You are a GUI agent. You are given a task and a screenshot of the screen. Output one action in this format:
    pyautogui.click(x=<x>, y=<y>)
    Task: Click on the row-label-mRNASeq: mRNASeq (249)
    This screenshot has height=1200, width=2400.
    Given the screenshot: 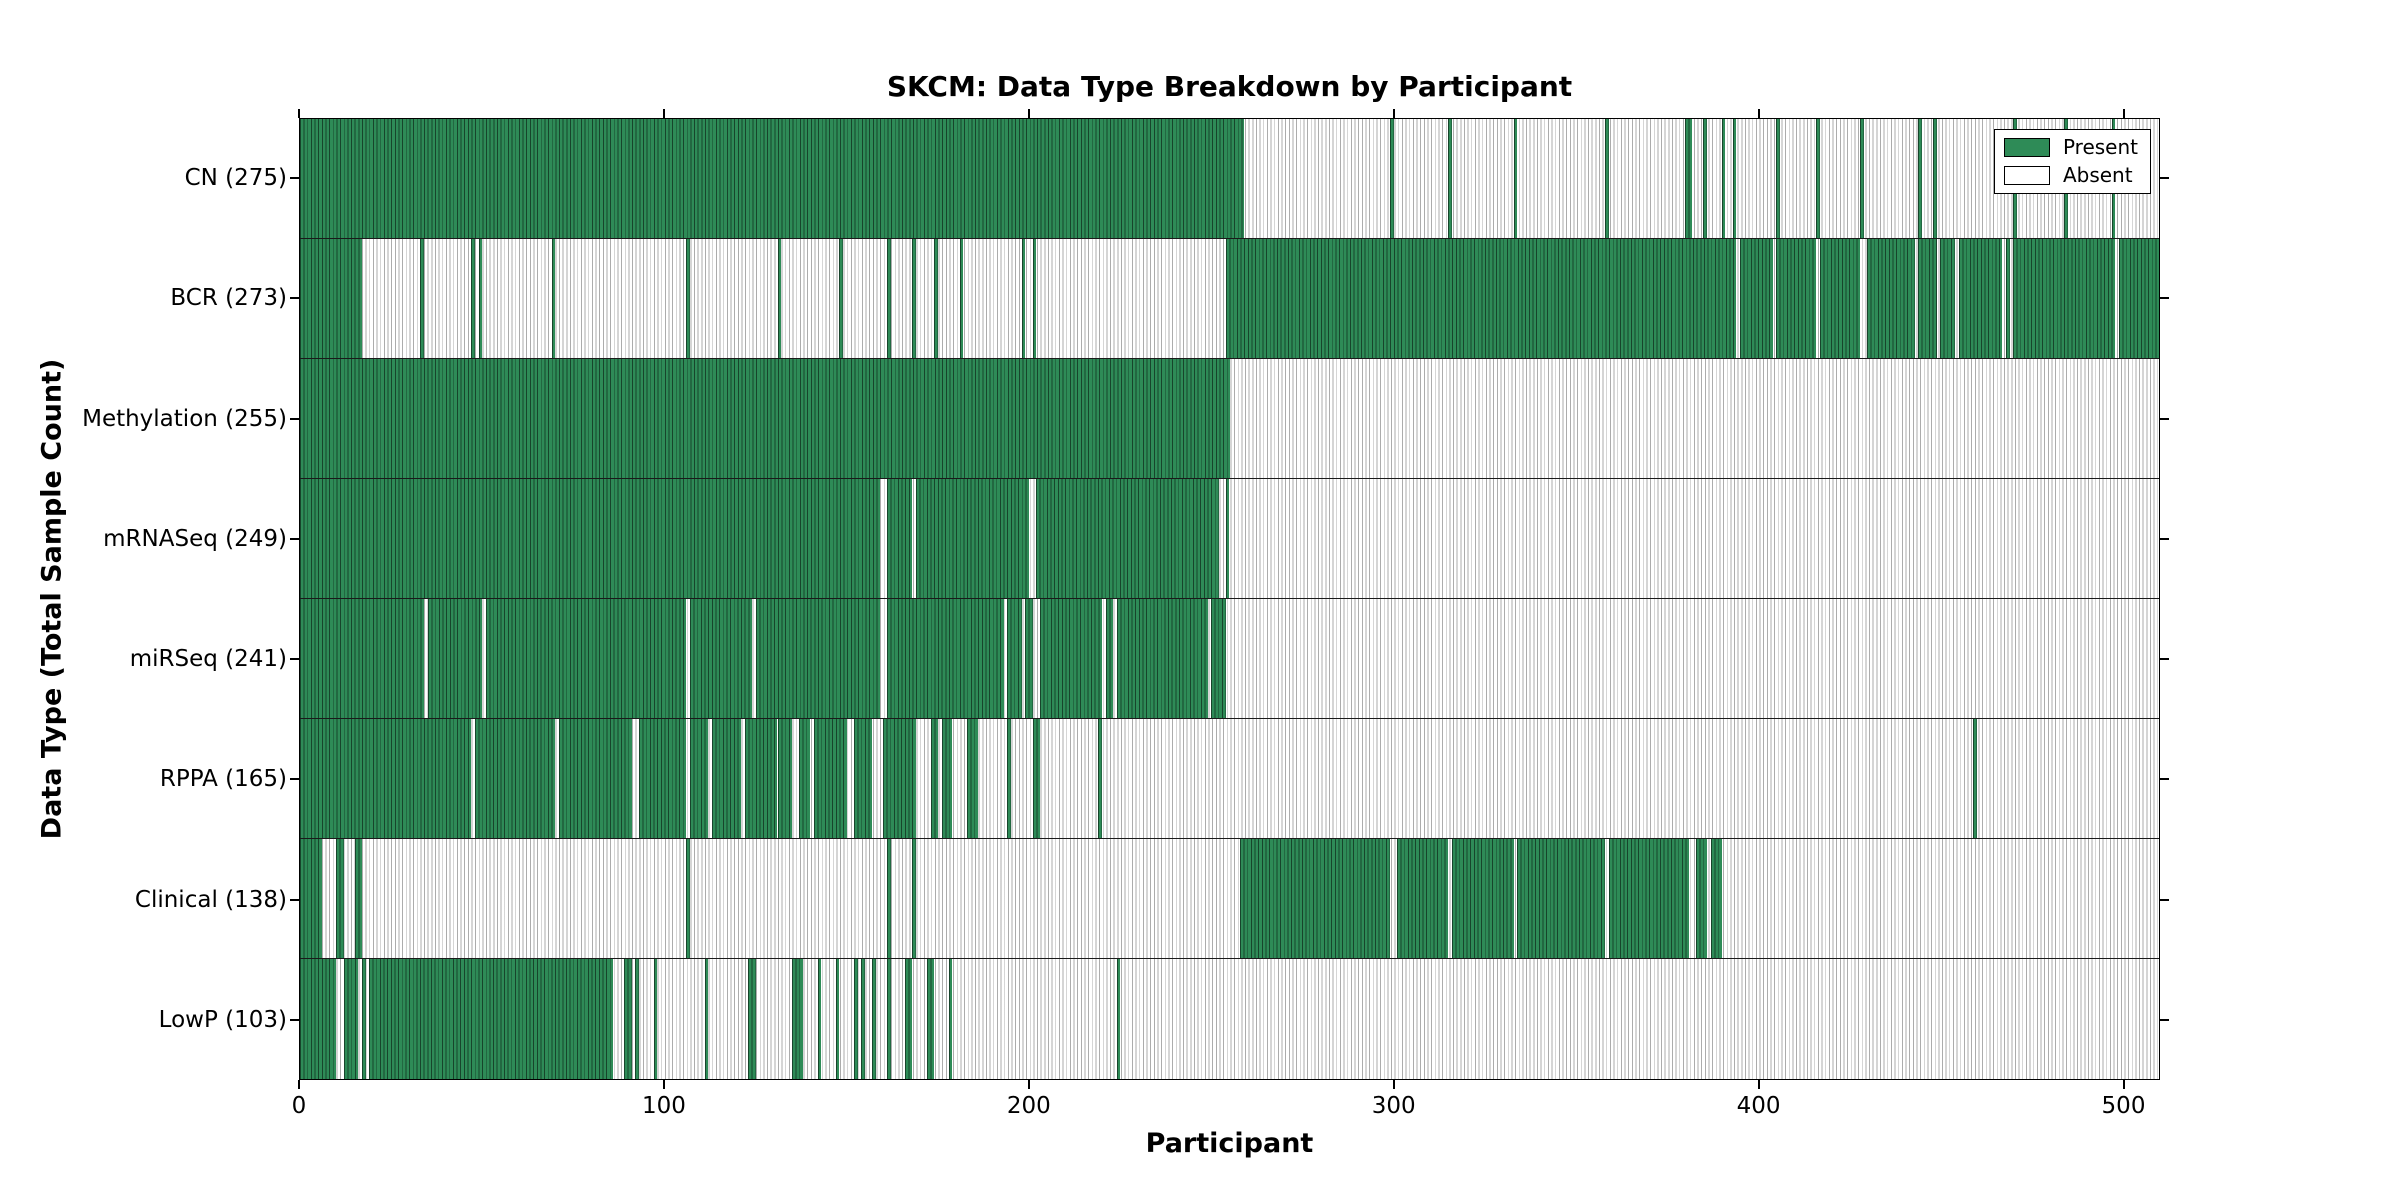 What is the action you would take?
    pyautogui.click(x=195, y=538)
    